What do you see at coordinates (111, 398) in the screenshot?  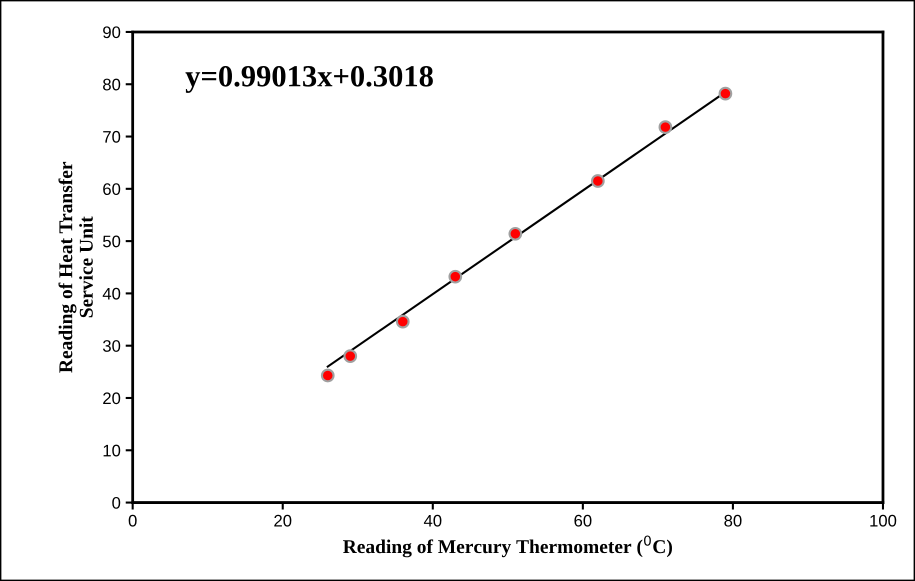 I see `y-tick-label: 20` at bounding box center [111, 398].